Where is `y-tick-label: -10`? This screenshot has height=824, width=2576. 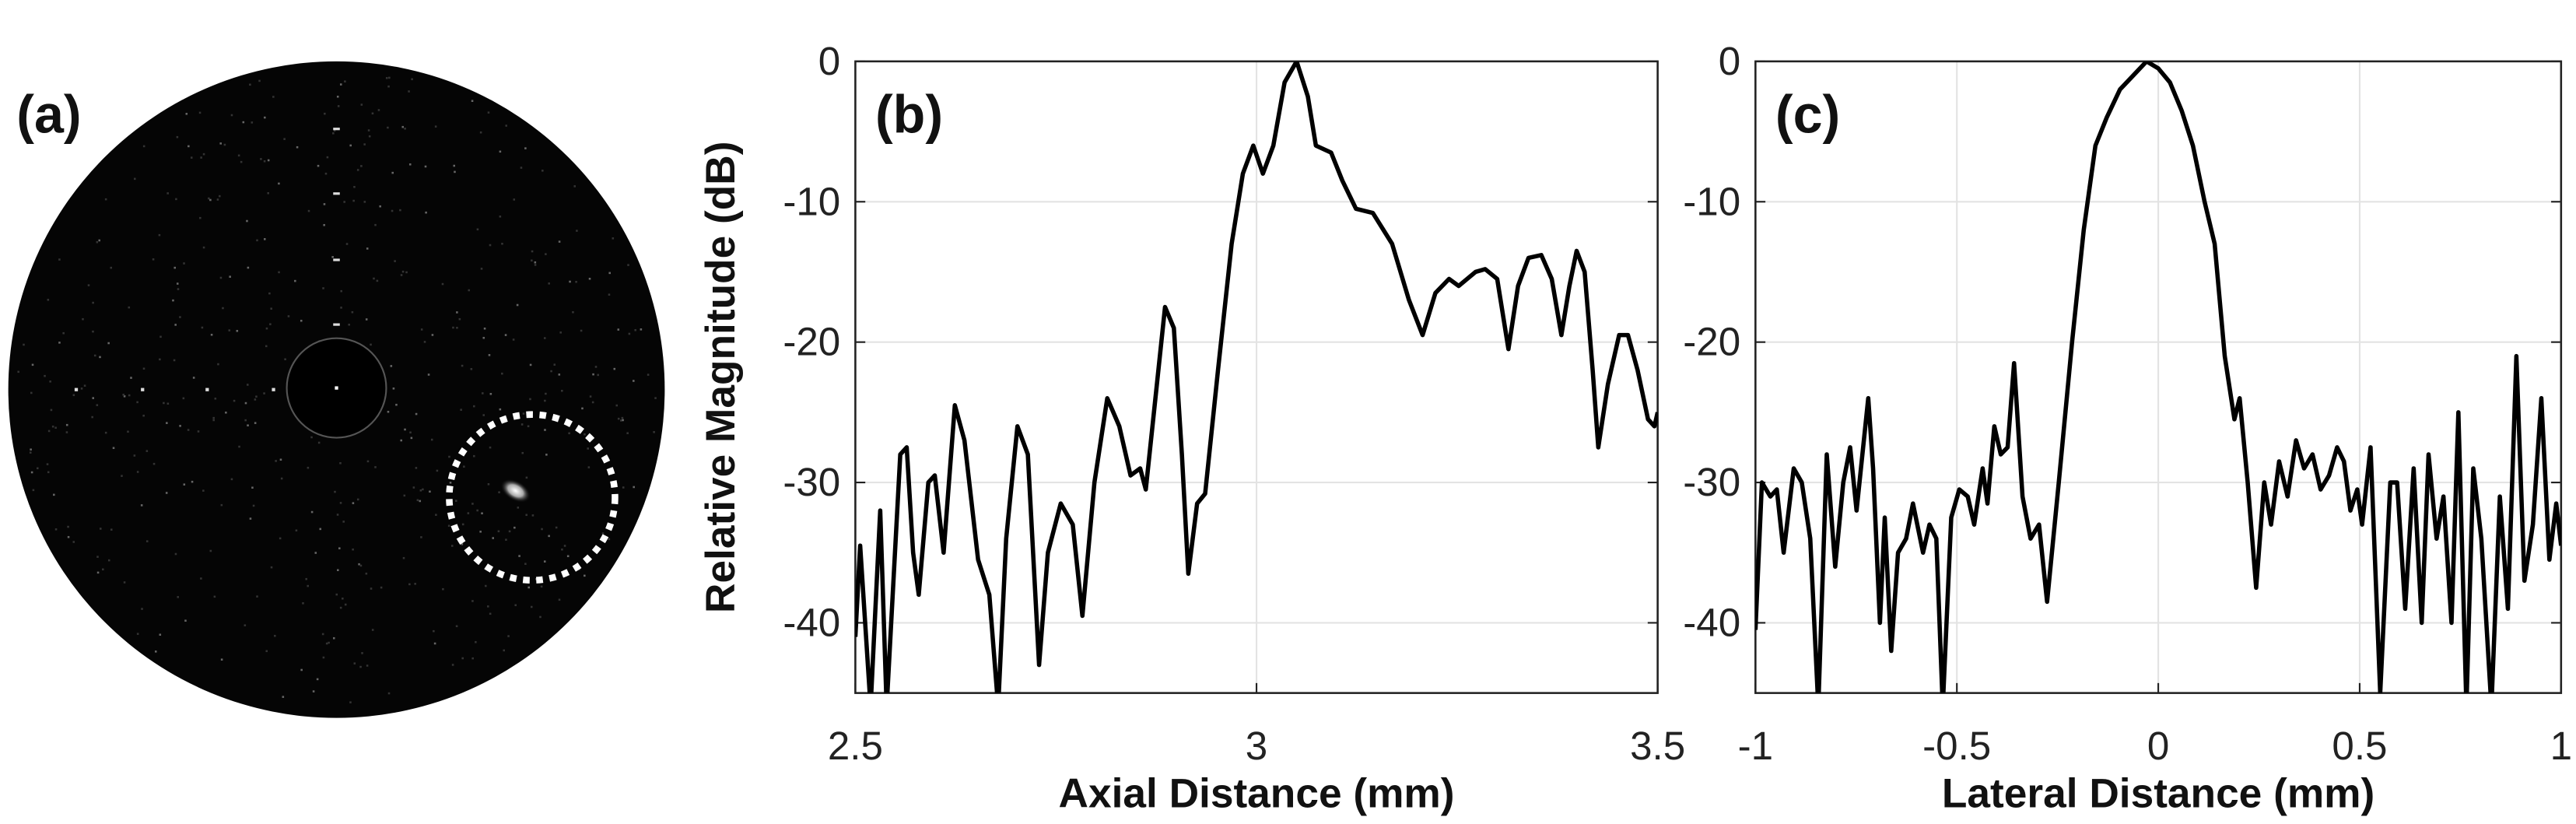
y-tick-label: -10 is located at coordinates (812, 201).